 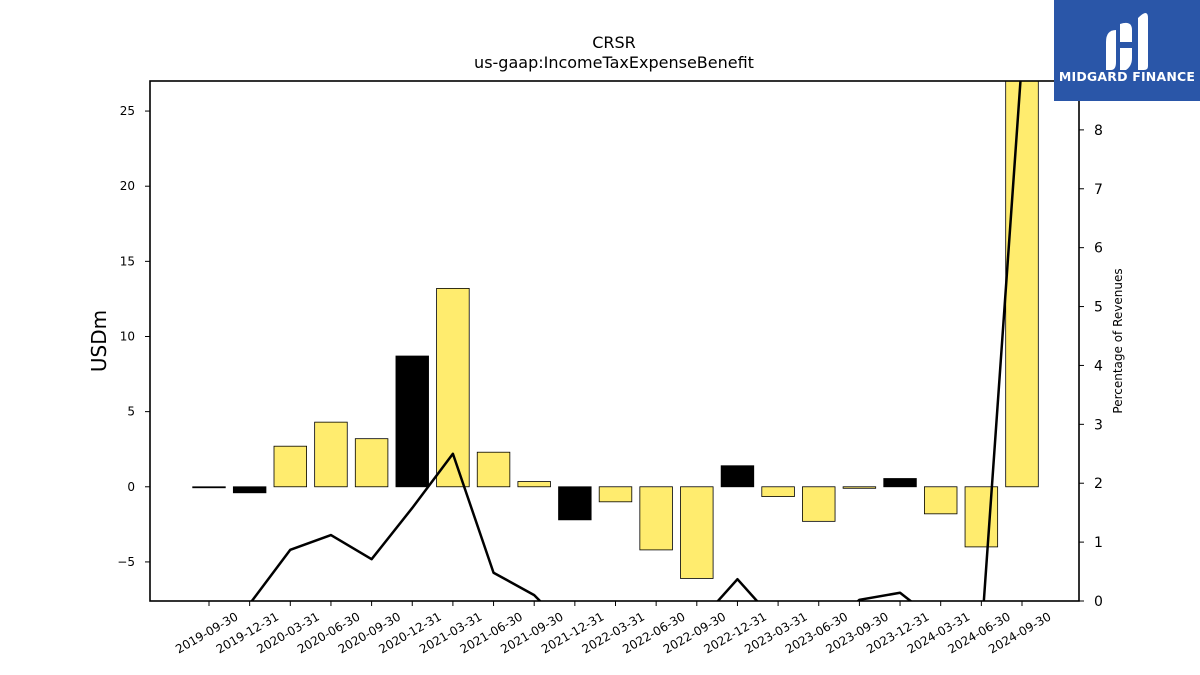 What do you see at coordinates (127, 336) in the screenshot?
I see `y-tick-label: 10` at bounding box center [127, 336].